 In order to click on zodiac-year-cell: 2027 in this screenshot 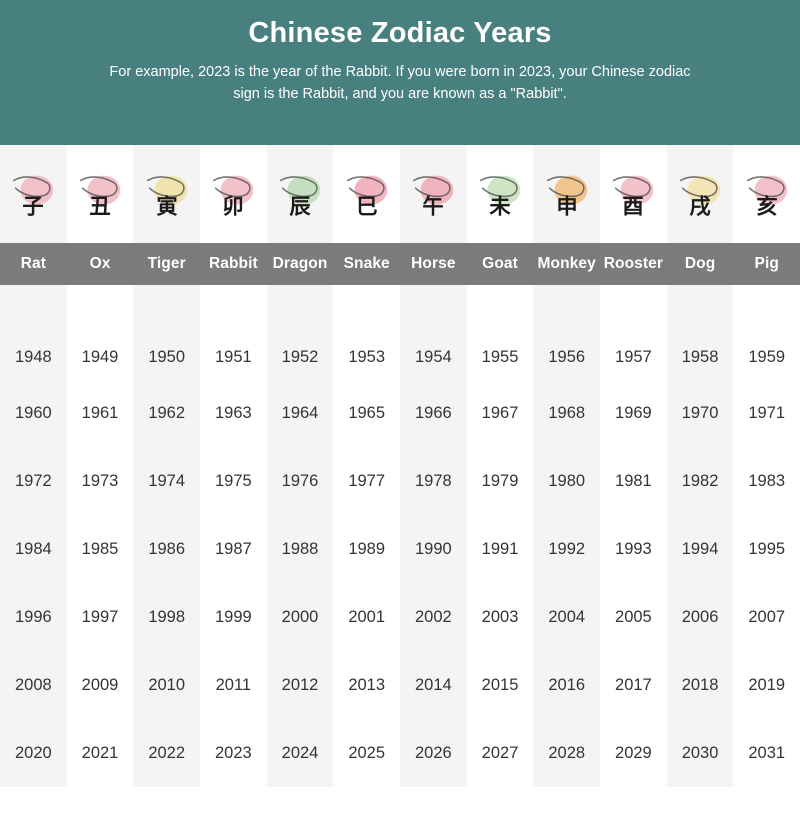, I will do `click(500, 752)`.